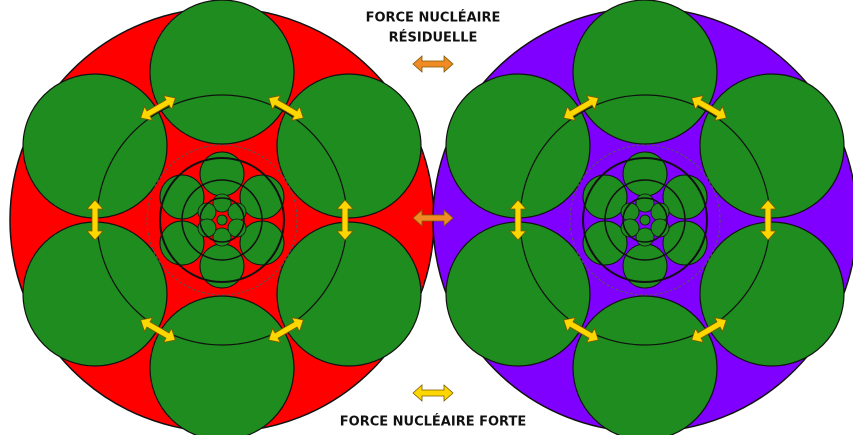 This screenshot has height=435, width=853. What do you see at coordinates (433, 393) in the screenshot?
I see `strong-arrow` at bounding box center [433, 393].